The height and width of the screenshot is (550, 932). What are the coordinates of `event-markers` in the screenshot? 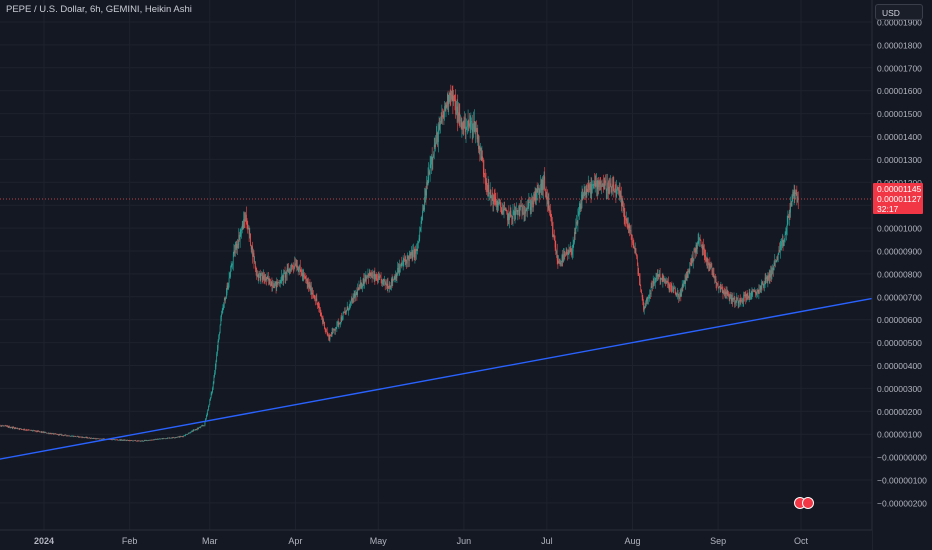 It's located at (804, 503).